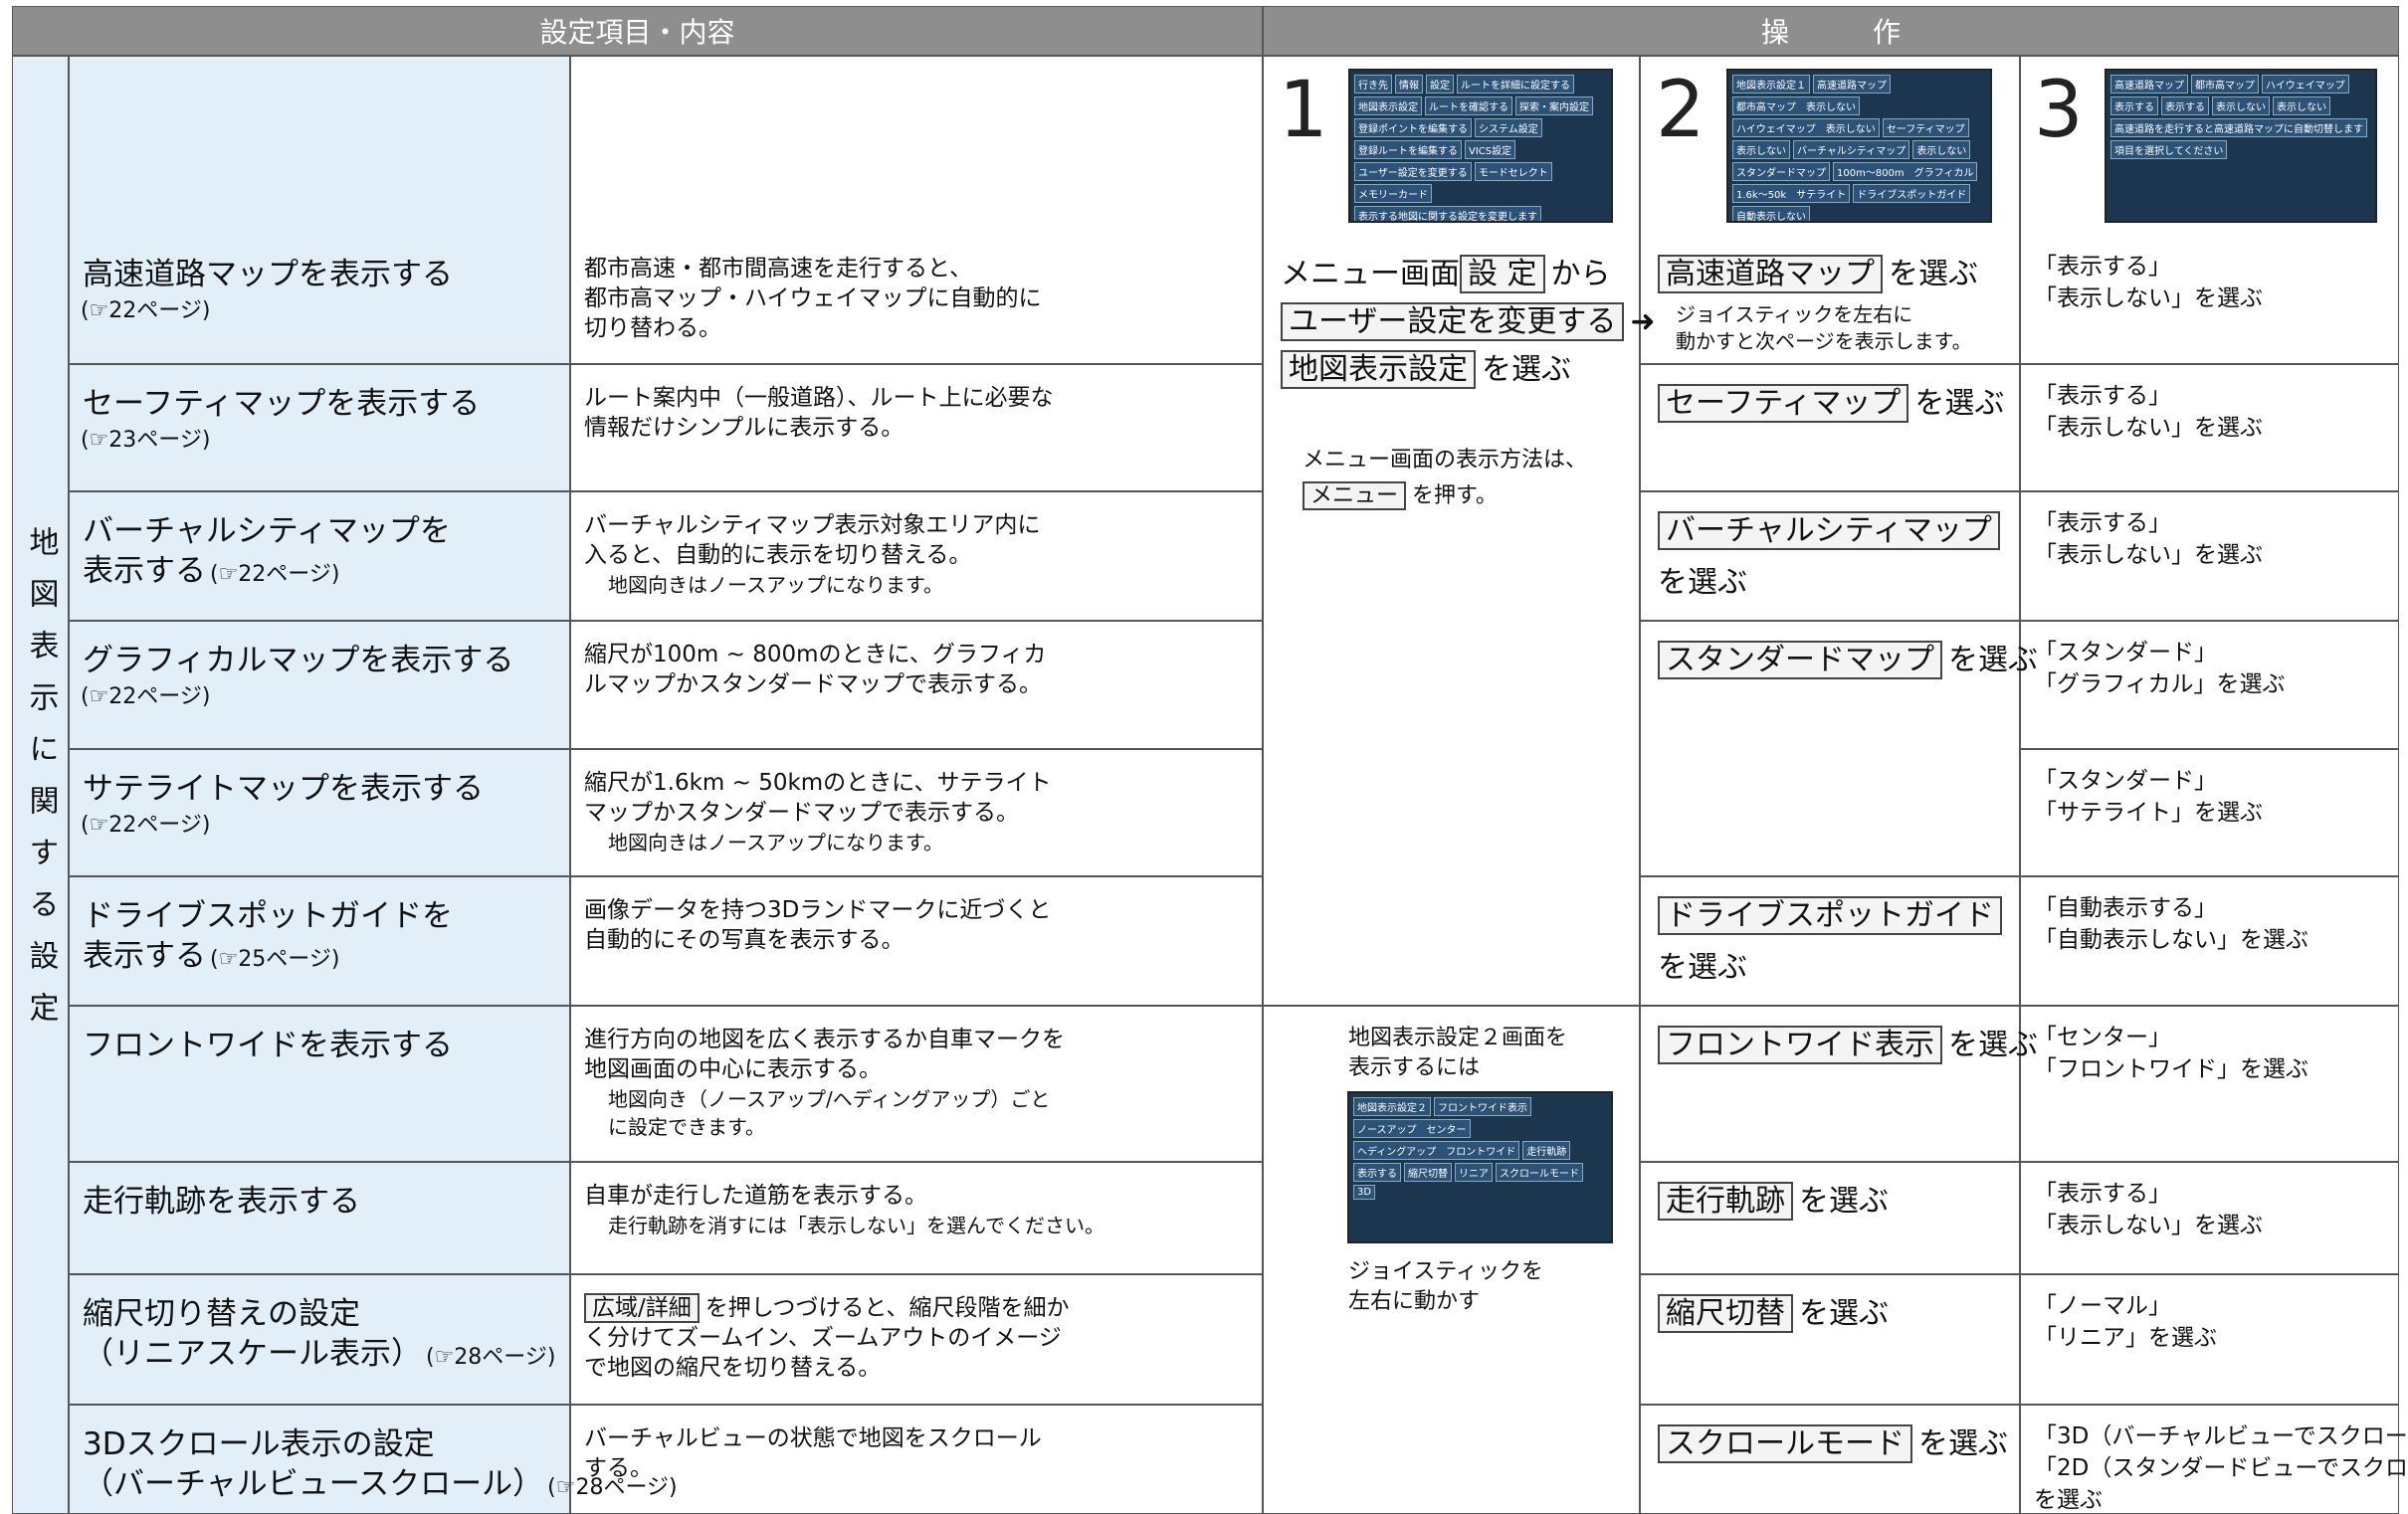 The width and height of the screenshot is (2408, 1514). Describe the element at coordinates (2068, 1500) in the screenshot. I see `op3-text: を選ぶ` at that location.